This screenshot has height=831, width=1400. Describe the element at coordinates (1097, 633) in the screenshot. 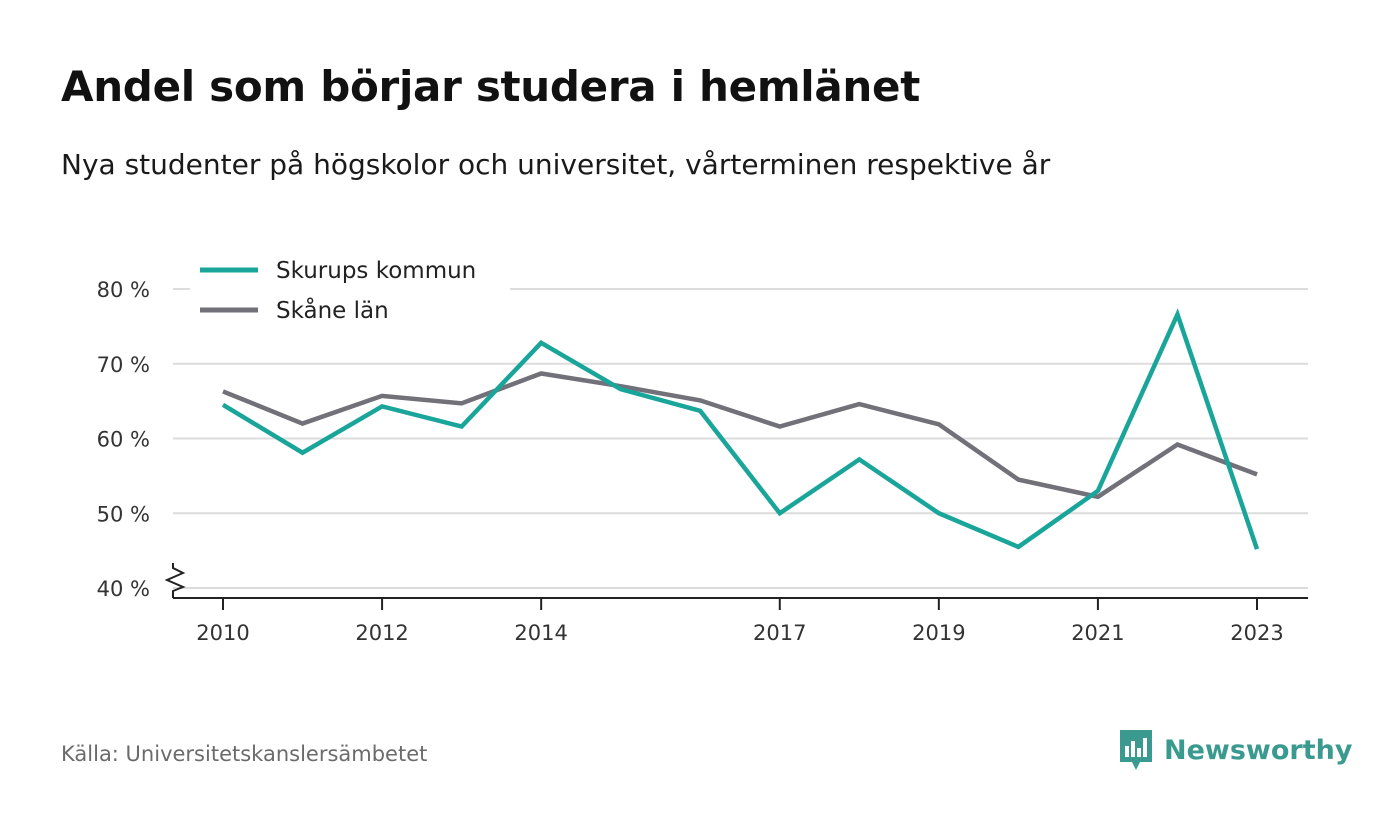

I see `x-tick-label: 2021` at that location.